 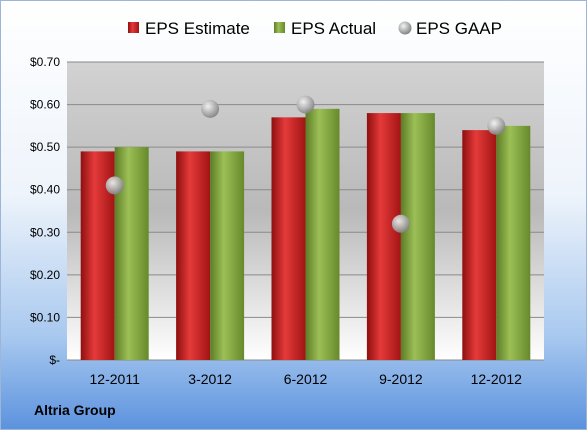 I want to click on company-name: Altria Group, so click(x=75, y=410).